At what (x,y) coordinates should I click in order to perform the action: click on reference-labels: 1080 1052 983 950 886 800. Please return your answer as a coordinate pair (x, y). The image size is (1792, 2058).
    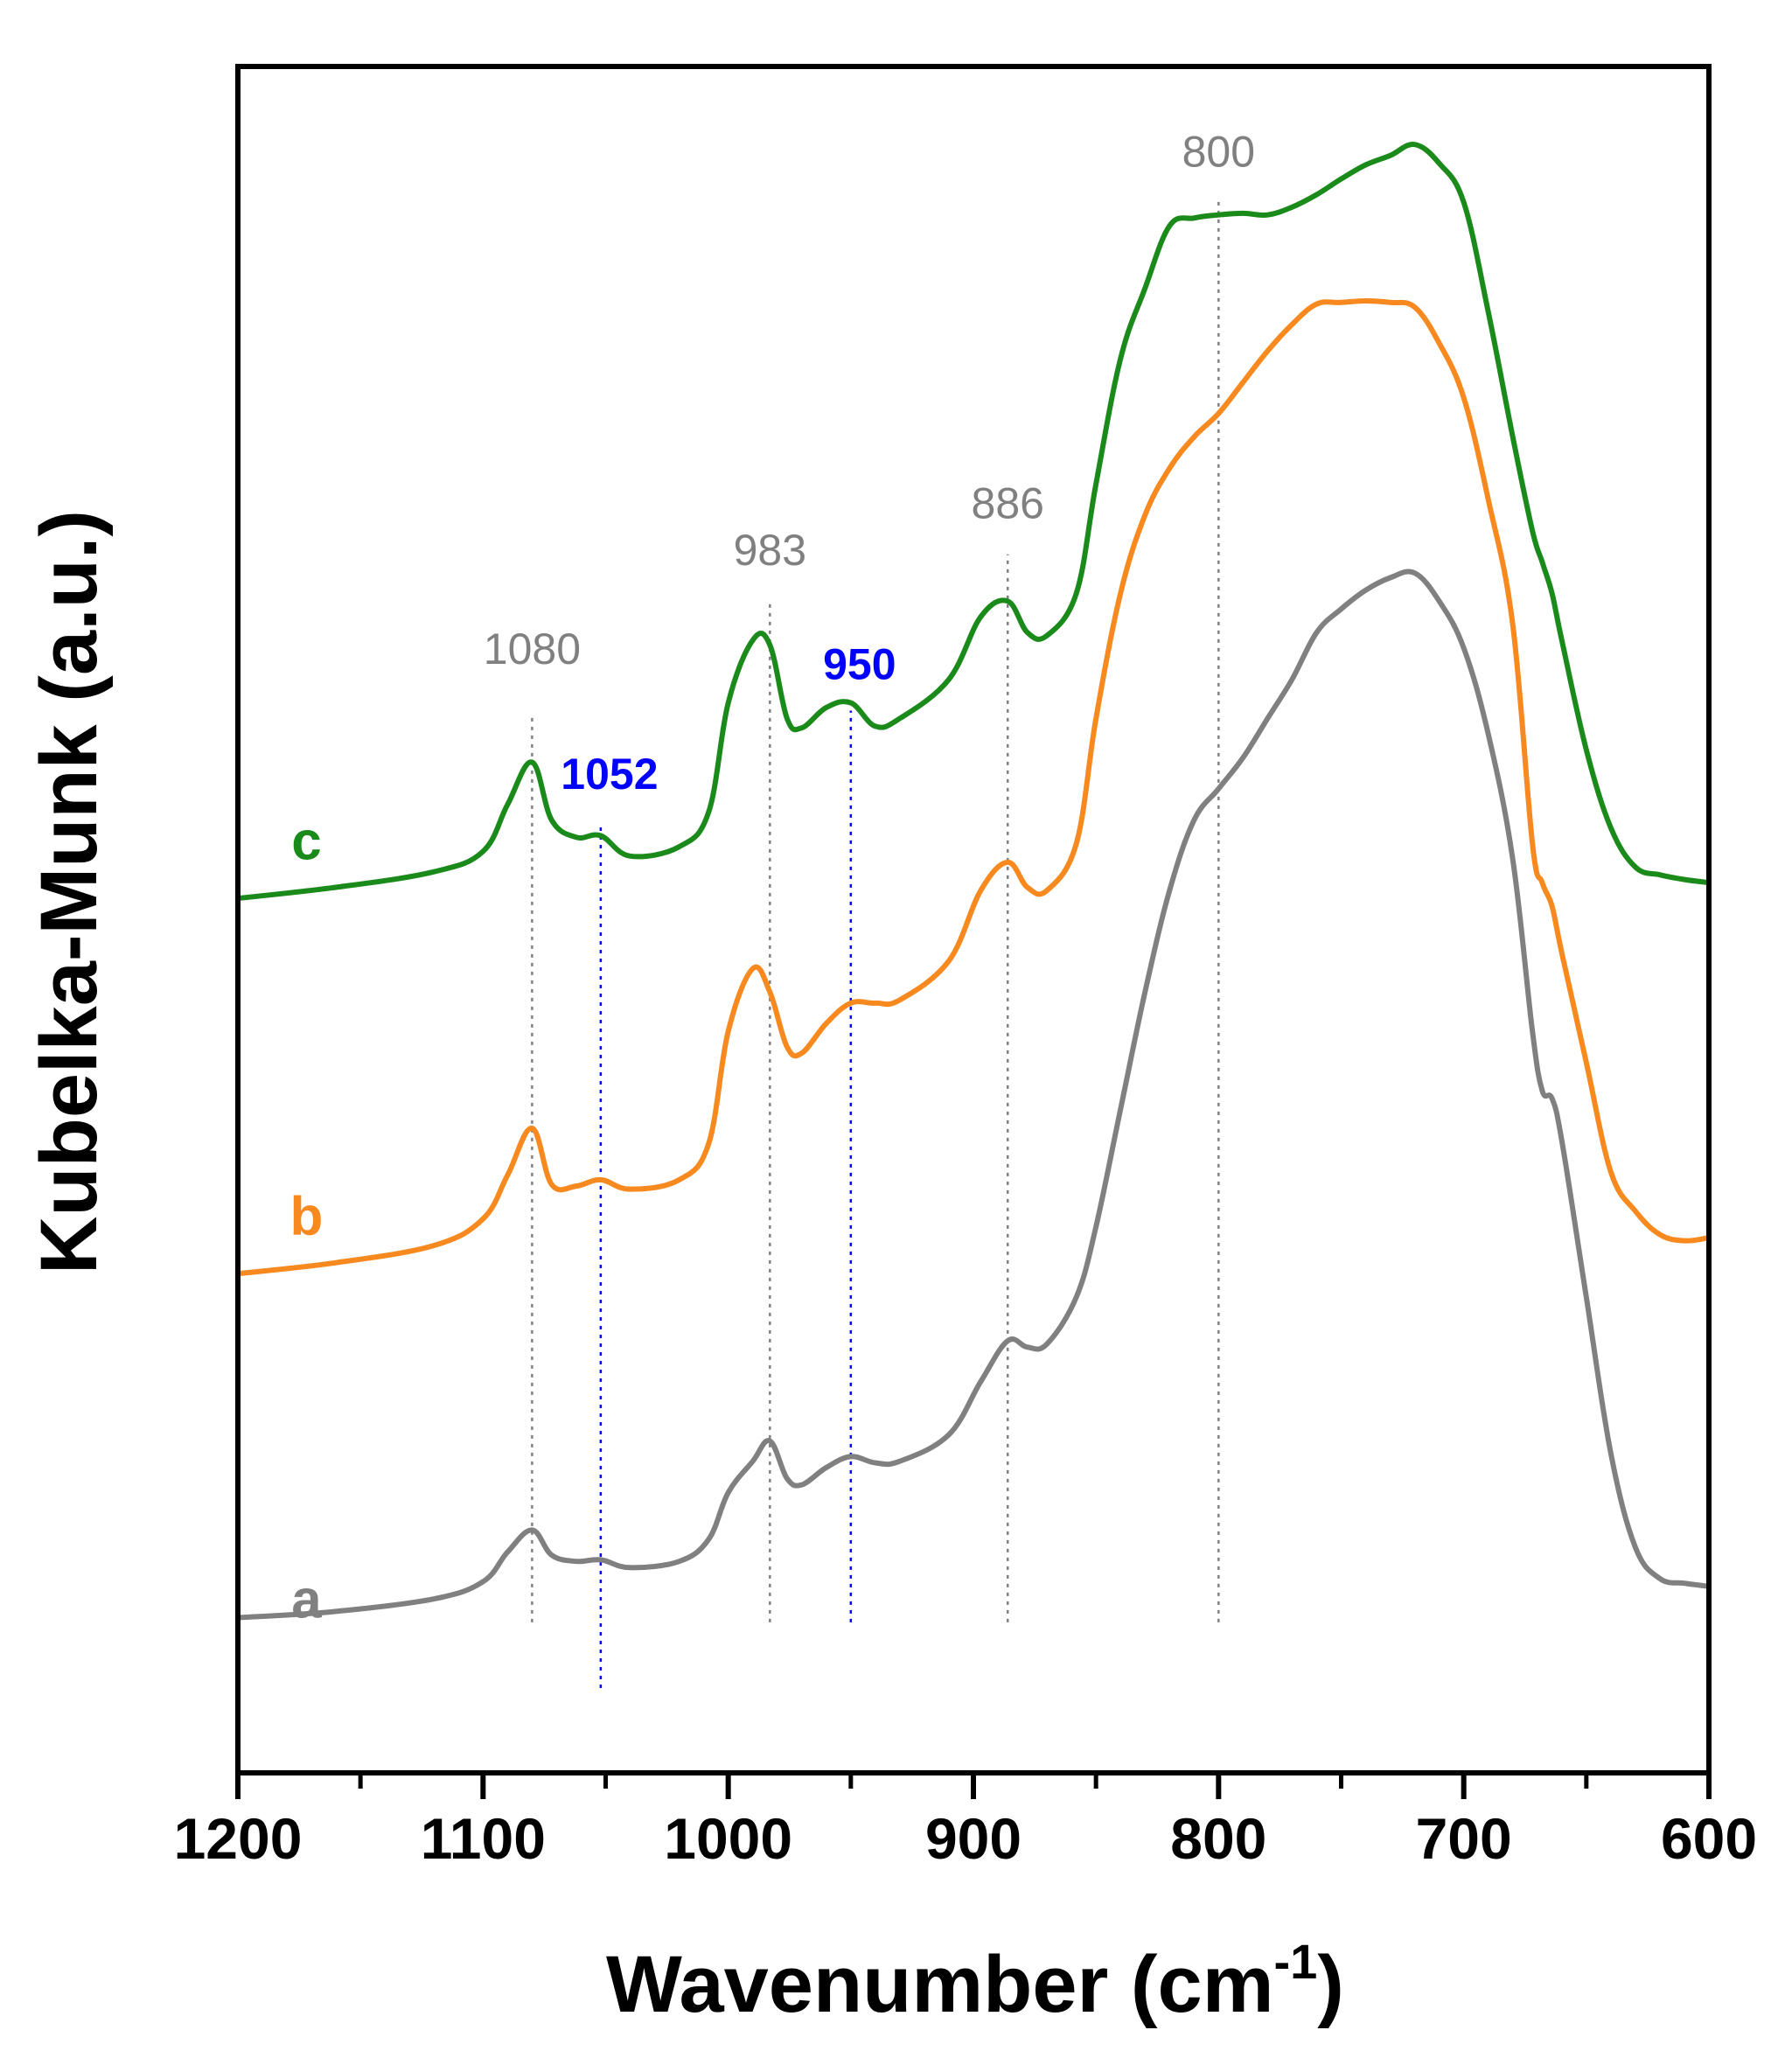
    Looking at the image, I should click on (870, 463).